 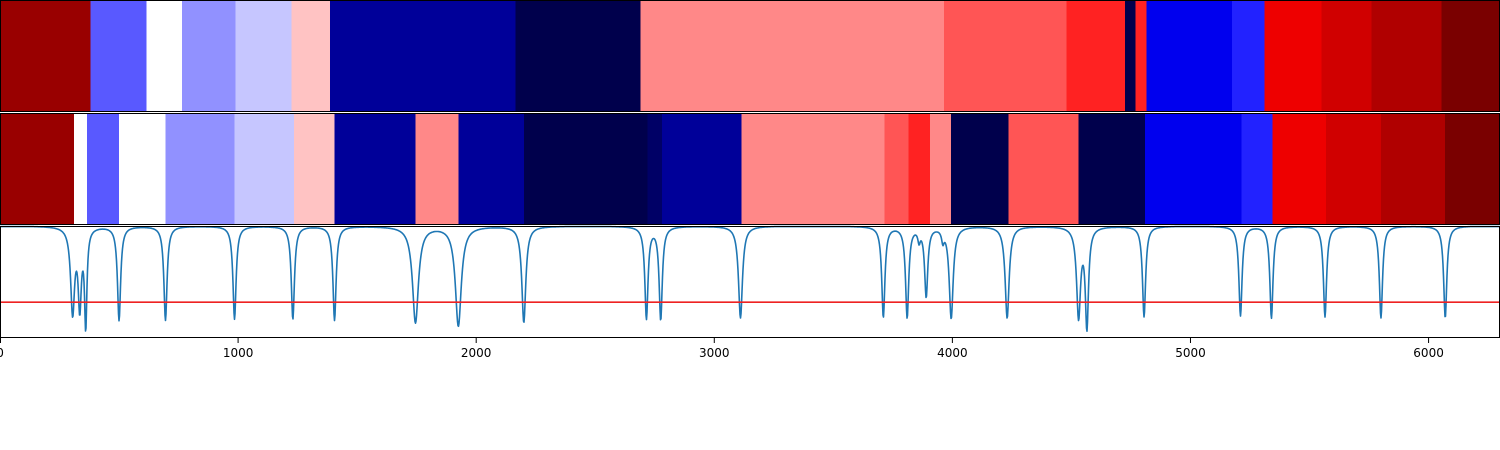 I want to click on x-axis: 0 1000 2000 3000 4000 5000 6000, so click(x=722, y=349).